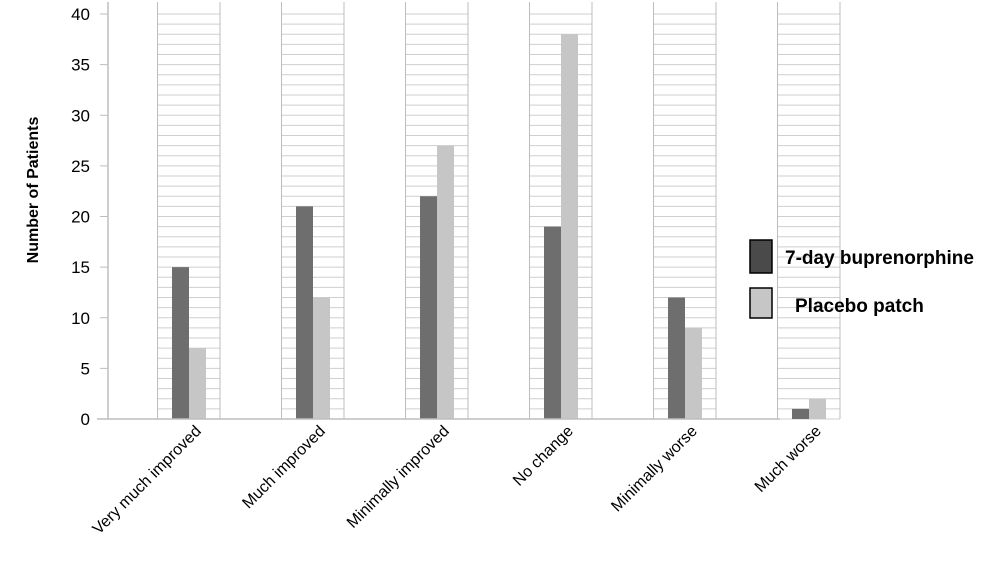  Describe the element at coordinates (80, 14) in the screenshot. I see `y-tick-label: 40` at that location.